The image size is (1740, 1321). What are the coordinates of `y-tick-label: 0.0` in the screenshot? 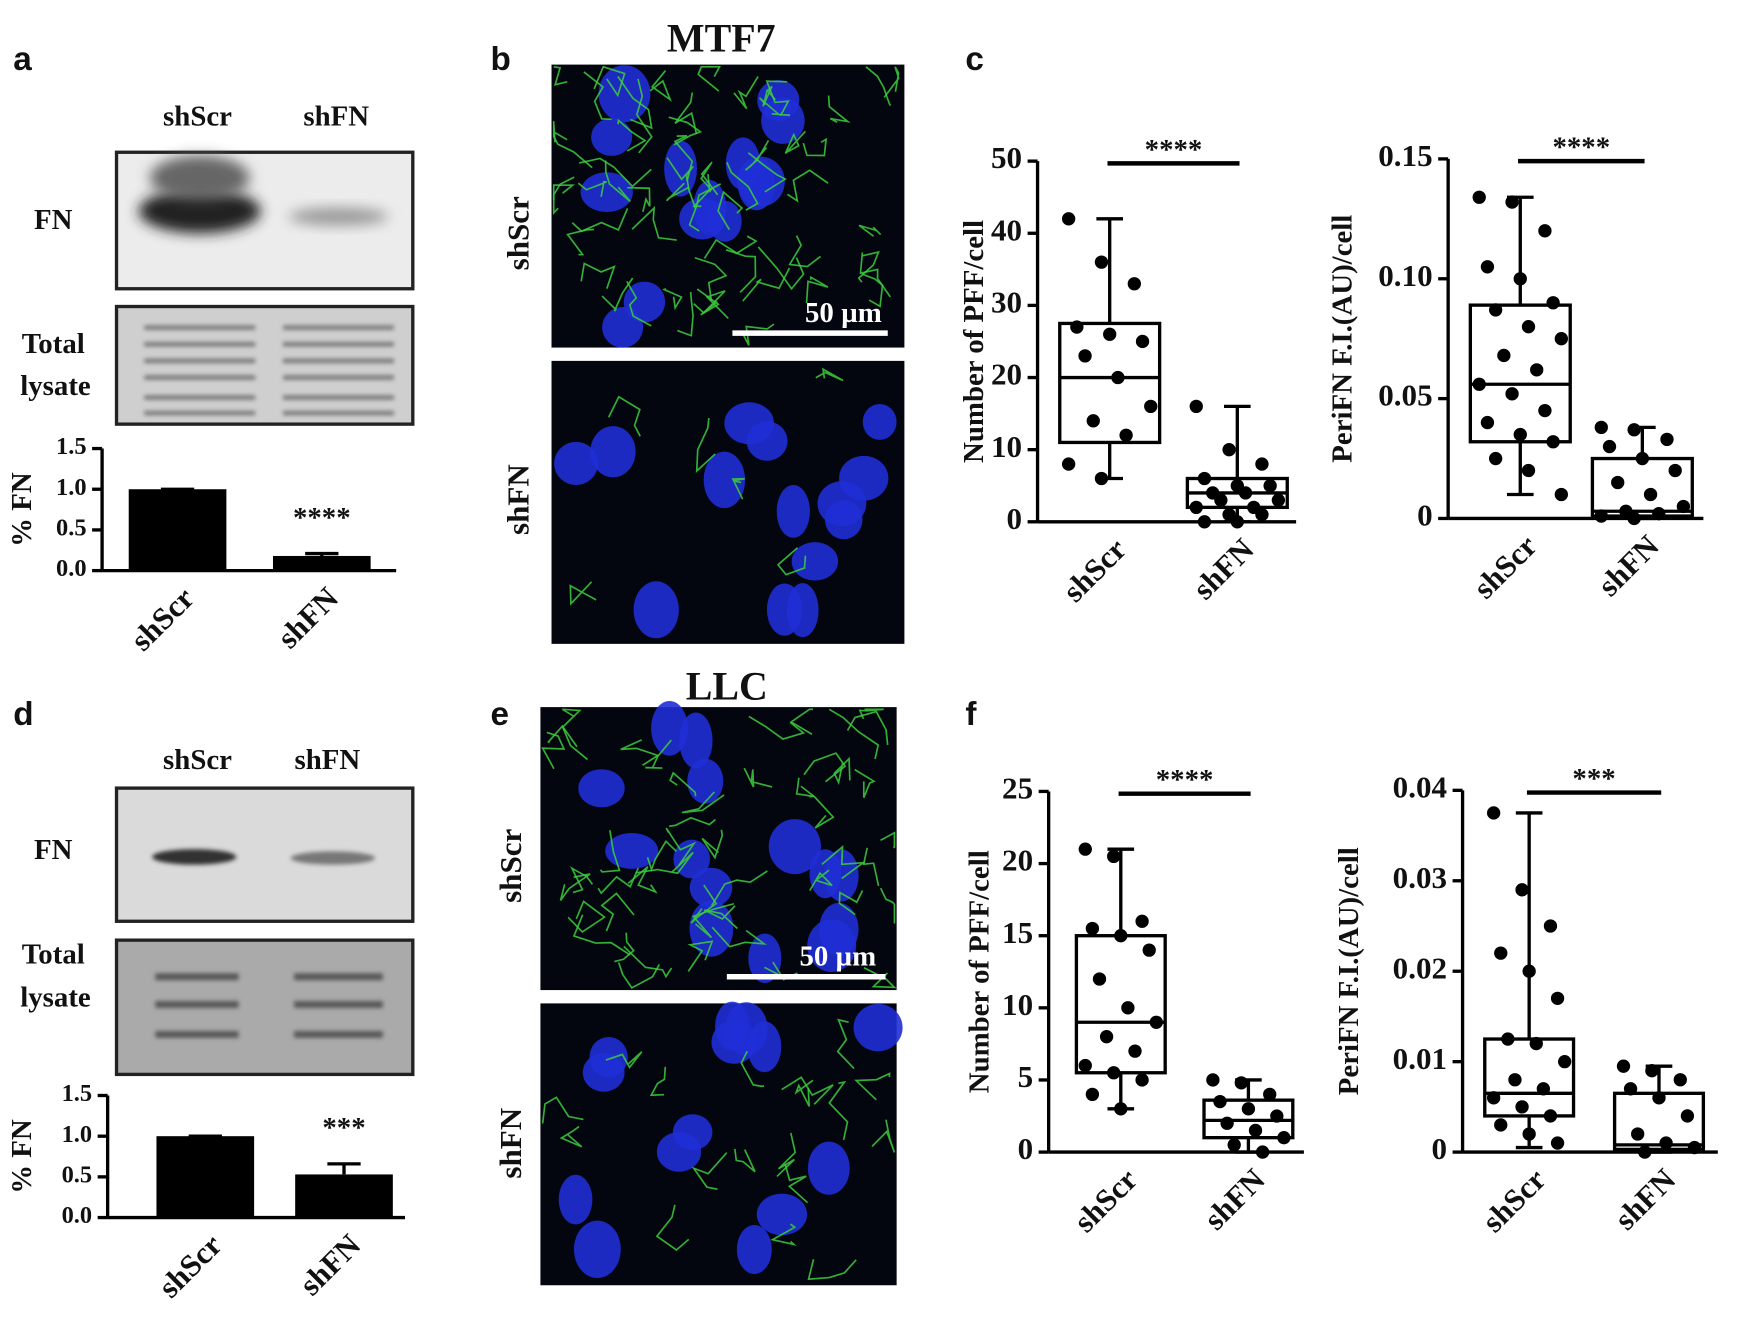 It's located at (71, 568).